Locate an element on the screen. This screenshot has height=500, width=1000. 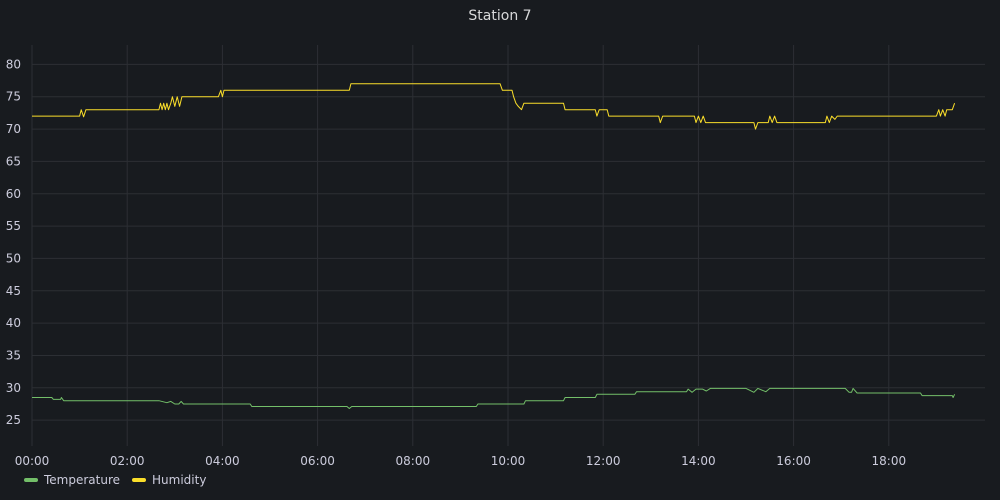
y-tick-label-50: 50 is located at coordinates (13, 258).